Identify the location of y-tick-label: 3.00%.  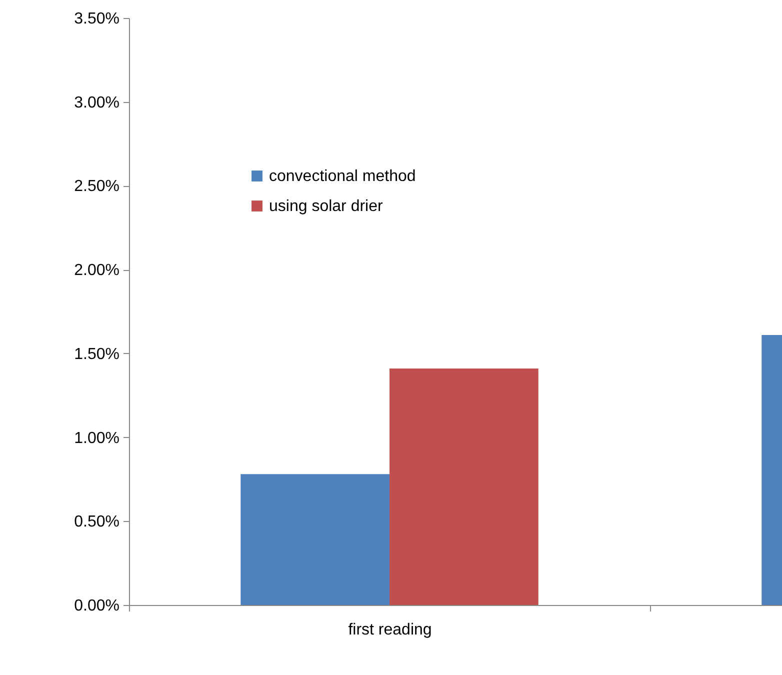
(97, 103).